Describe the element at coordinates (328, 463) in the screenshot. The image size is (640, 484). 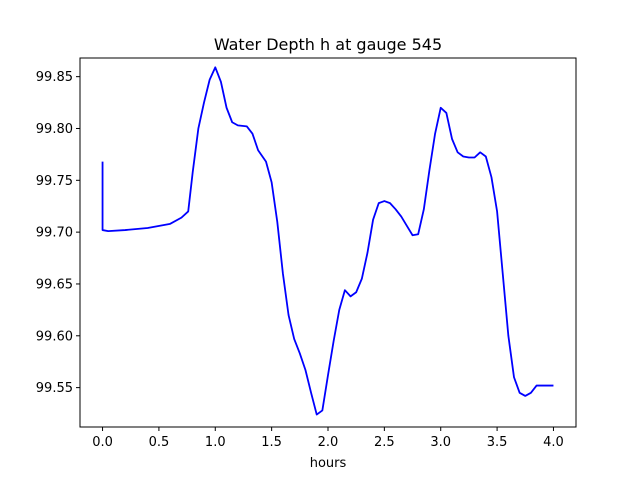
I see `x-axis-label: hours` at that location.